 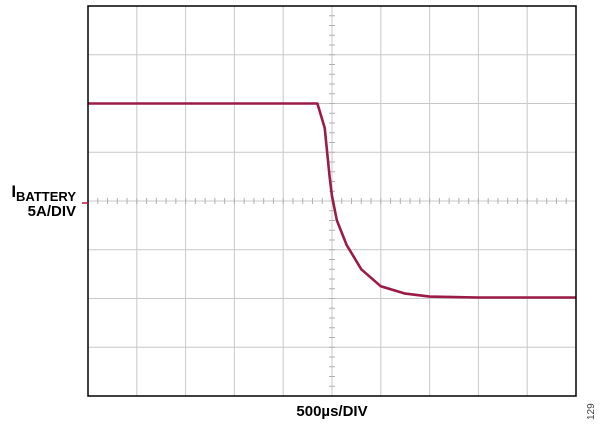 What do you see at coordinates (14, 191) in the screenshot?
I see `y-axis-label-main: I` at bounding box center [14, 191].